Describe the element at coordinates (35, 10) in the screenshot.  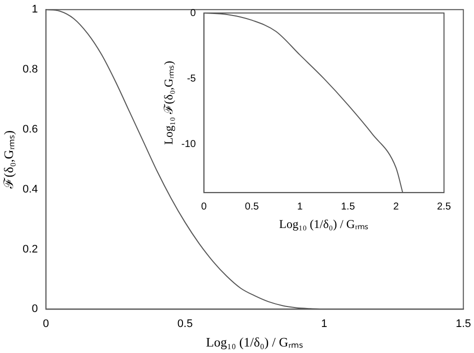
I see `y-tick-label: 1` at that location.